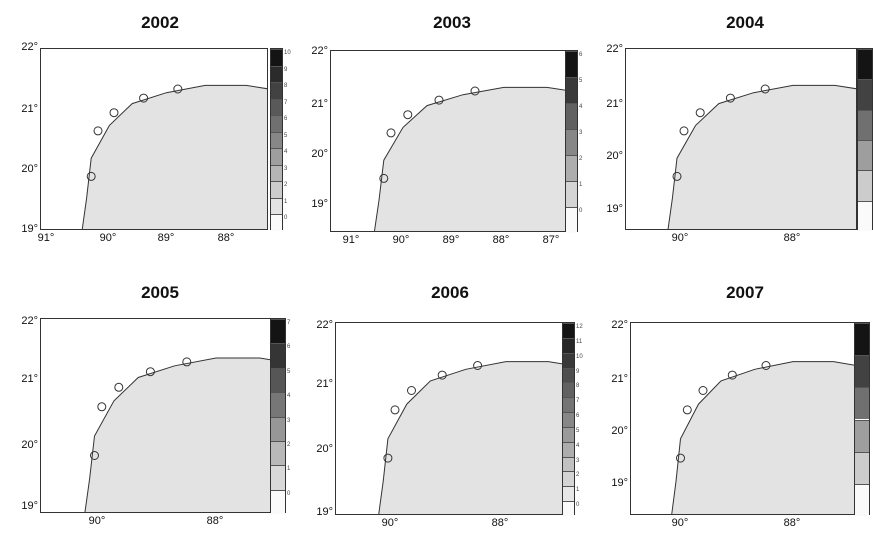  What do you see at coordinates (579, 327) in the screenshot?
I see `colorbar-tick-label: 12` at bounding box center [579, 327].